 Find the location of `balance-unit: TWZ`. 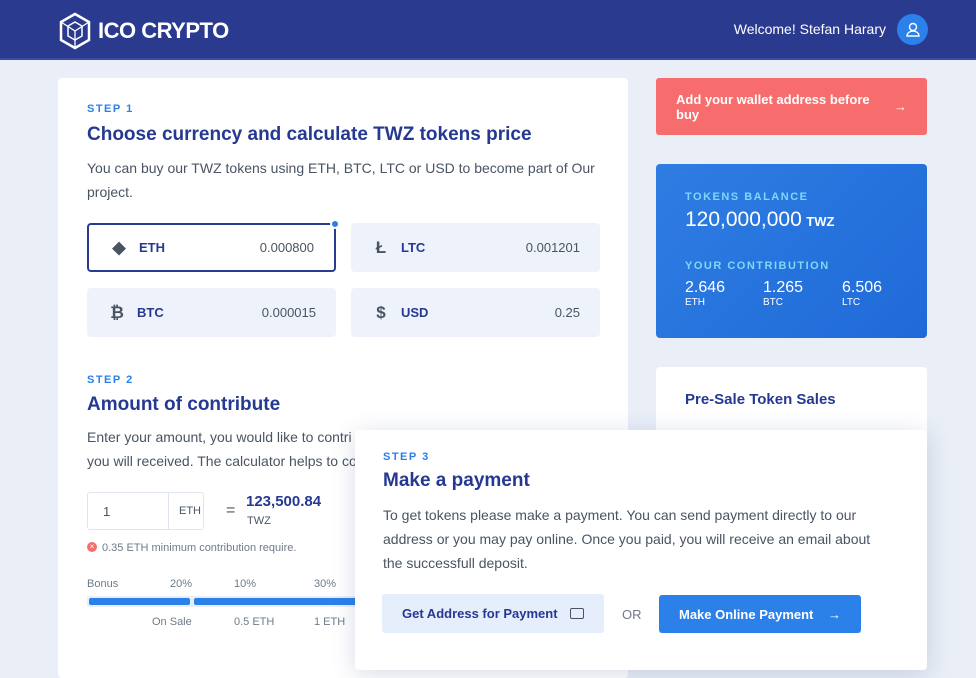

balance-unit: TWZ is located at coordinates (820, 221).